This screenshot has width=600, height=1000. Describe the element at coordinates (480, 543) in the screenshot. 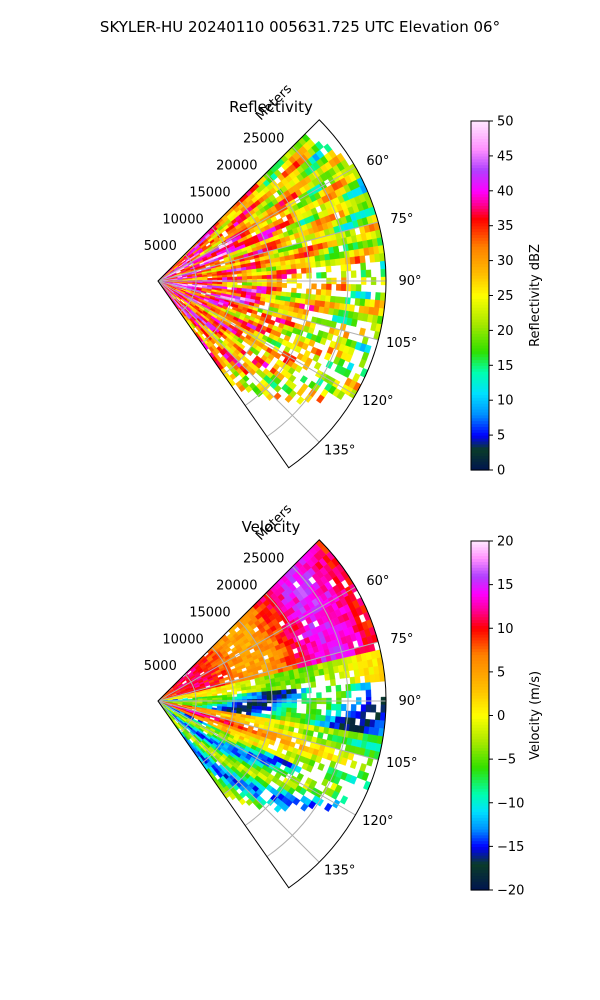

I see `colorbar-segment` at that location.